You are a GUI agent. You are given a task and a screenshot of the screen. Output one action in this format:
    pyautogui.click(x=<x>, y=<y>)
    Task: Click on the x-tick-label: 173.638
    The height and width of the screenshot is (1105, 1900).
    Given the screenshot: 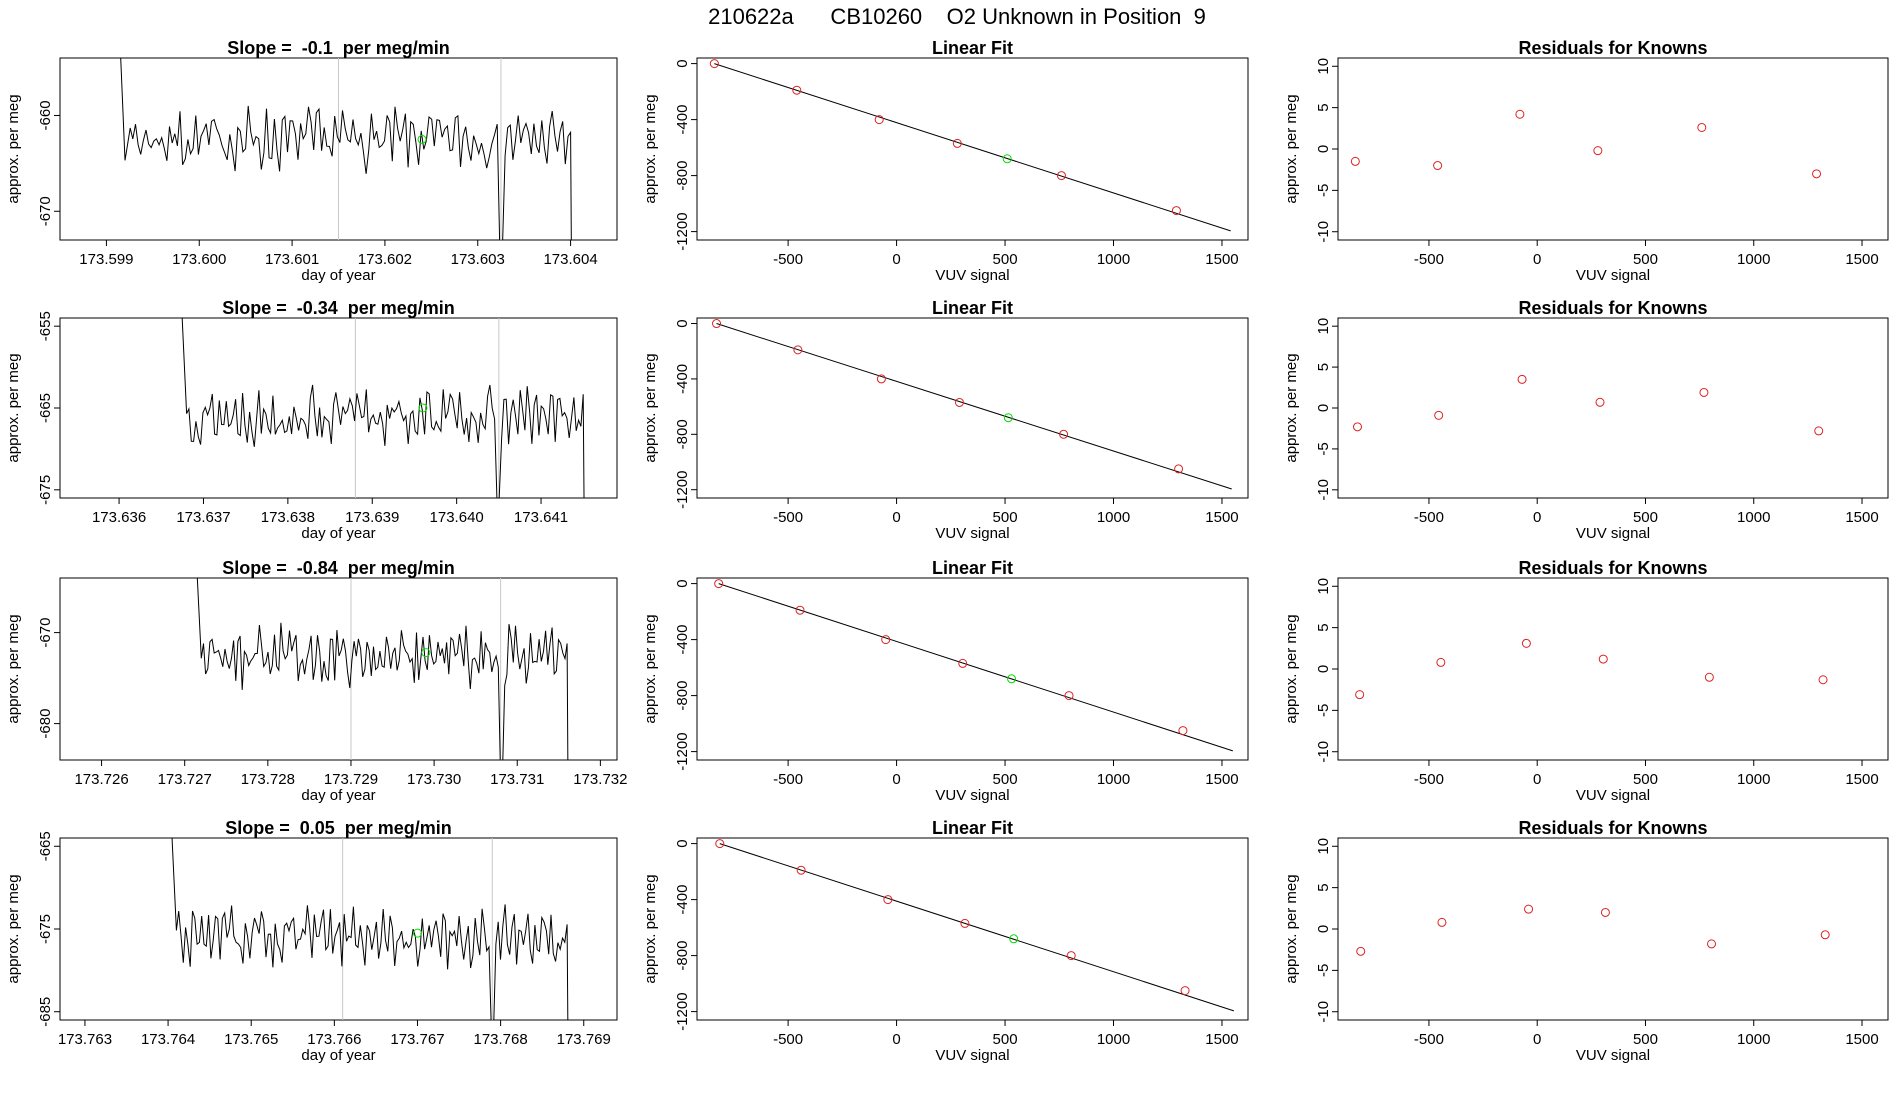 What is the action you would take?
    pyautogui.click(x=288, y=517)
    